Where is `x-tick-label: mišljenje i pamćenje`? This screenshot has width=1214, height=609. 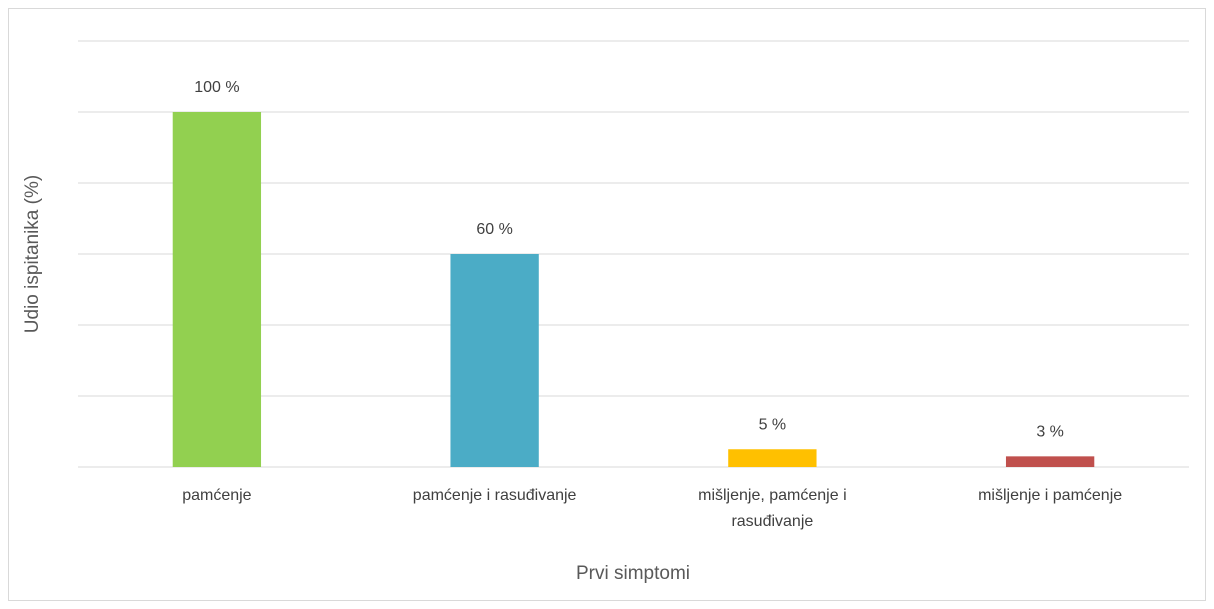
x-tick-label: mišljenje i pamćenje is located at coordinates (1050, 495).